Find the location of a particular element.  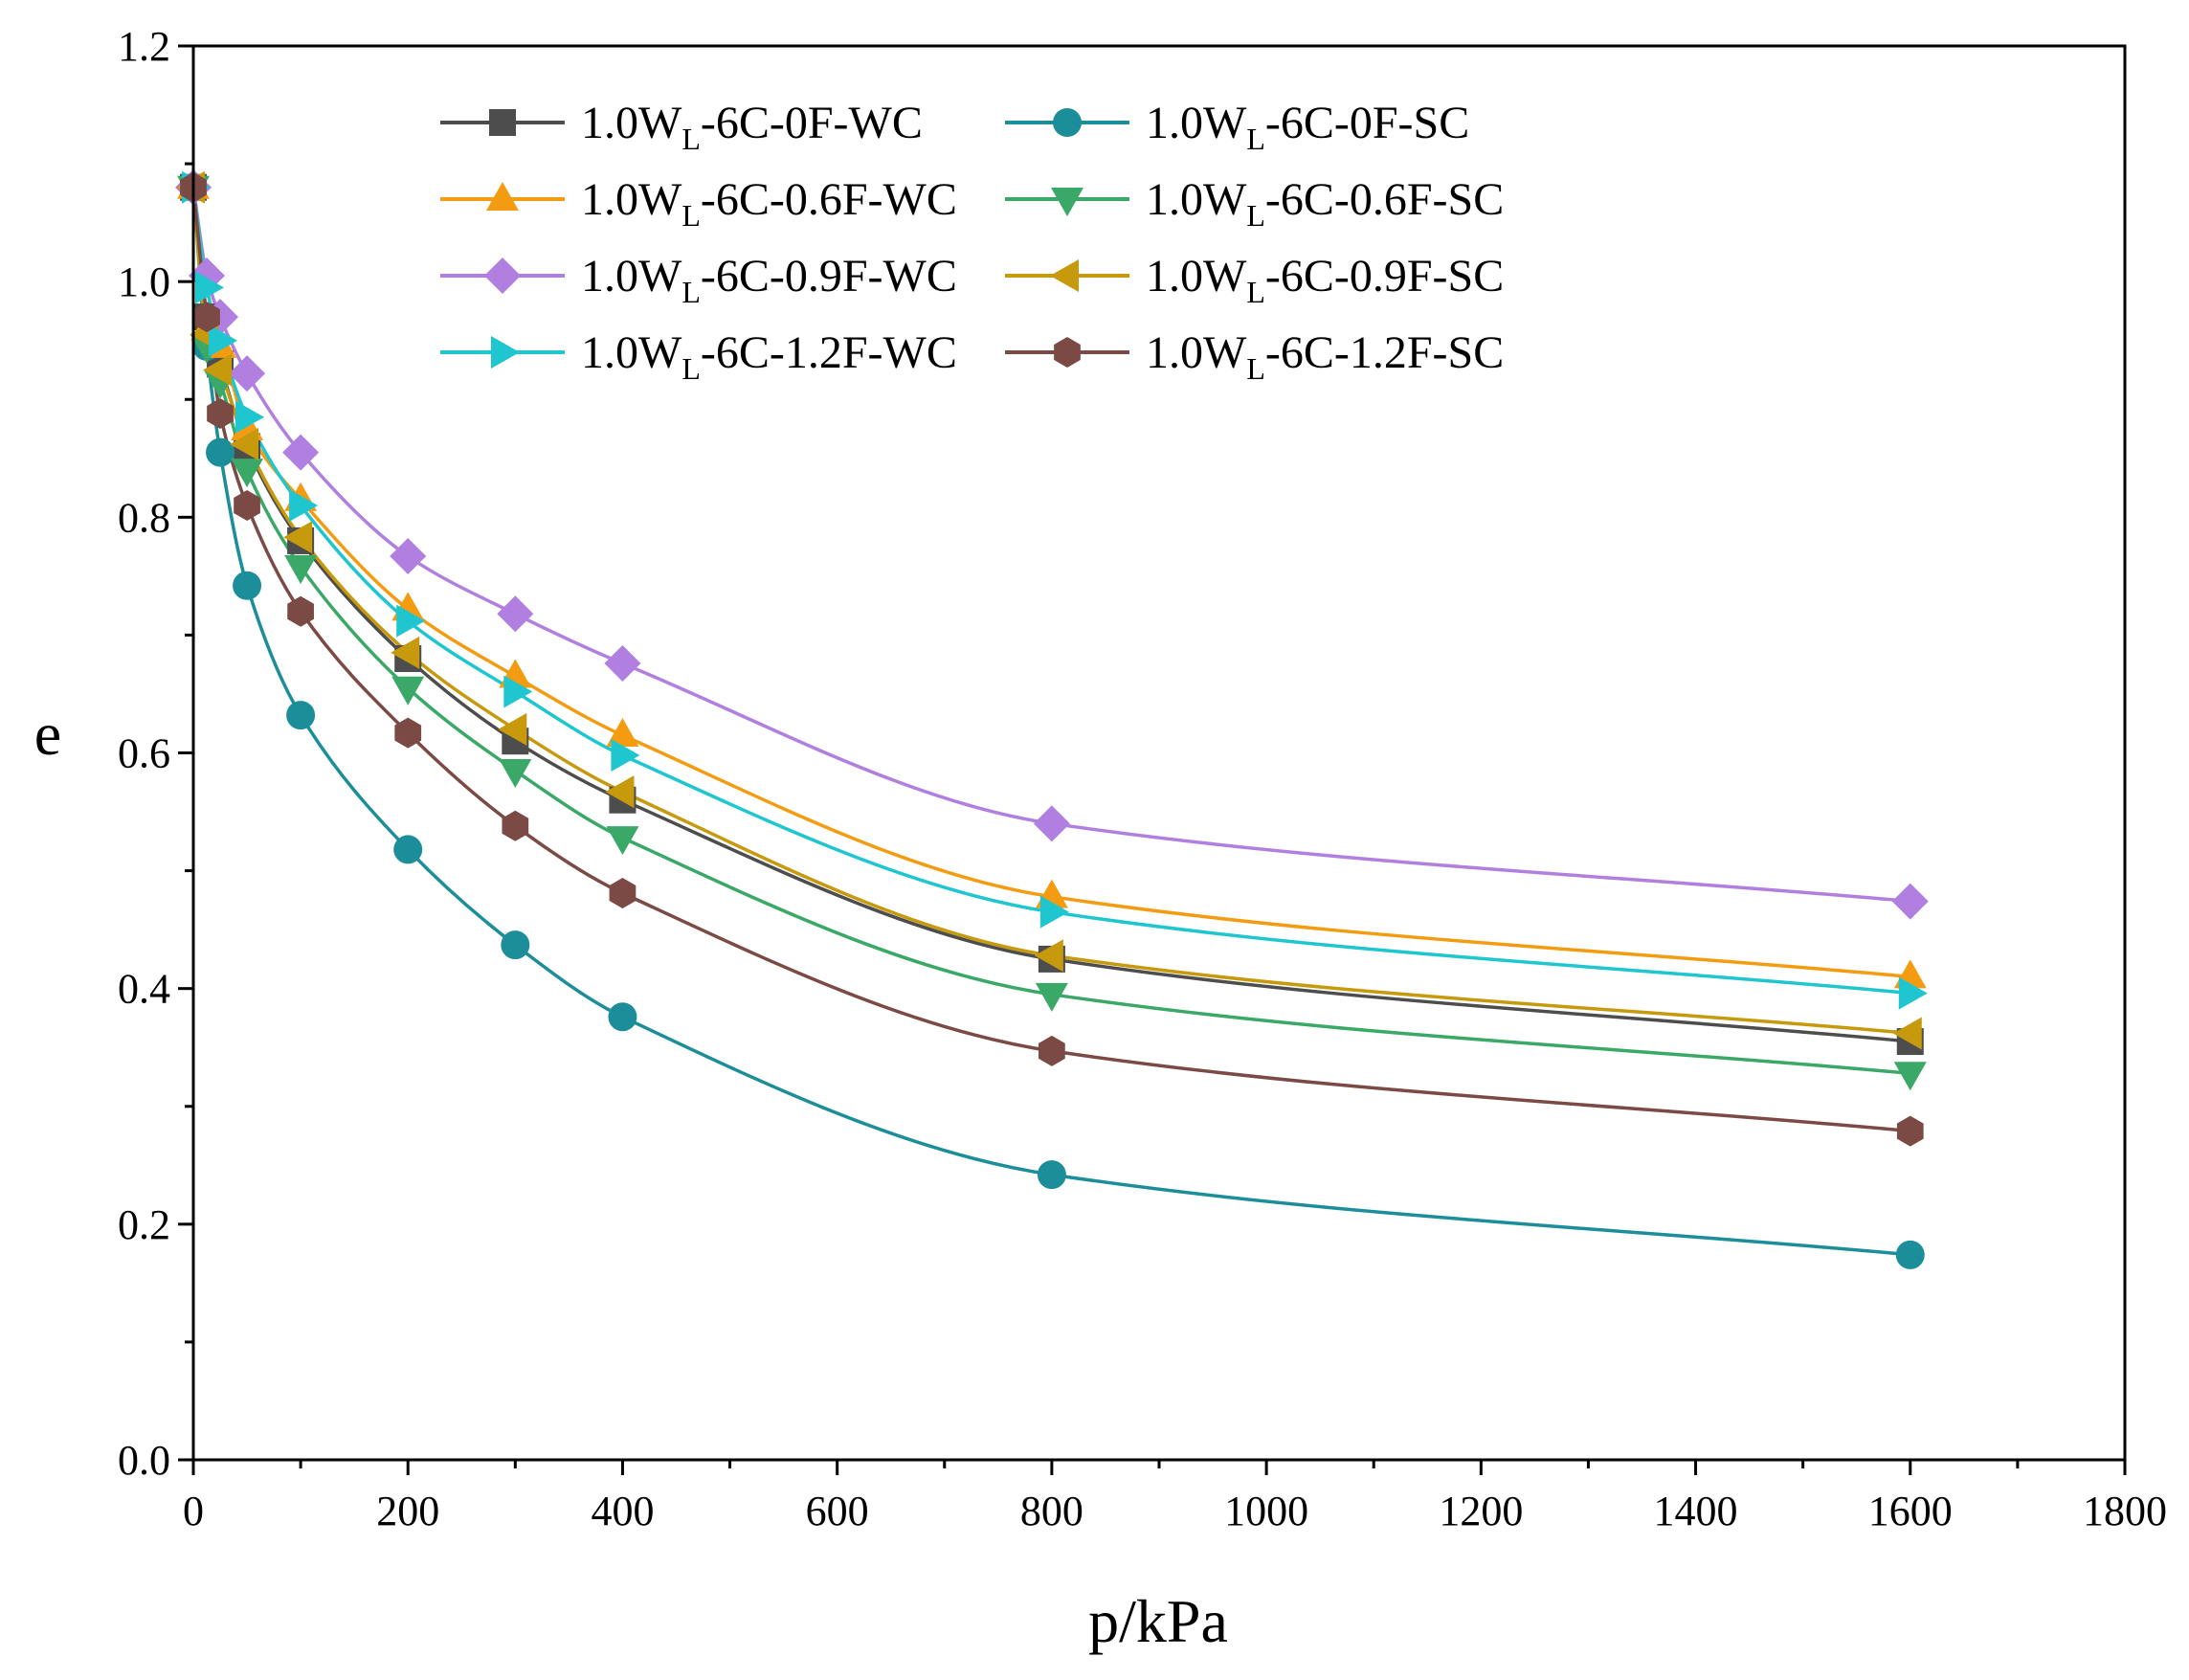

y-tick-label: 0.4 is located at coordinates (144, 989).